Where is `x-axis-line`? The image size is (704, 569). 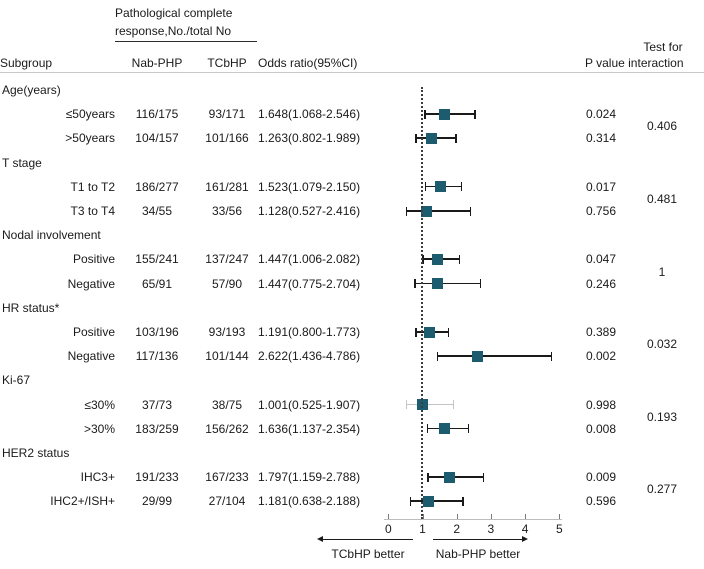 x-axis-line is located at coordinates (473, 519).